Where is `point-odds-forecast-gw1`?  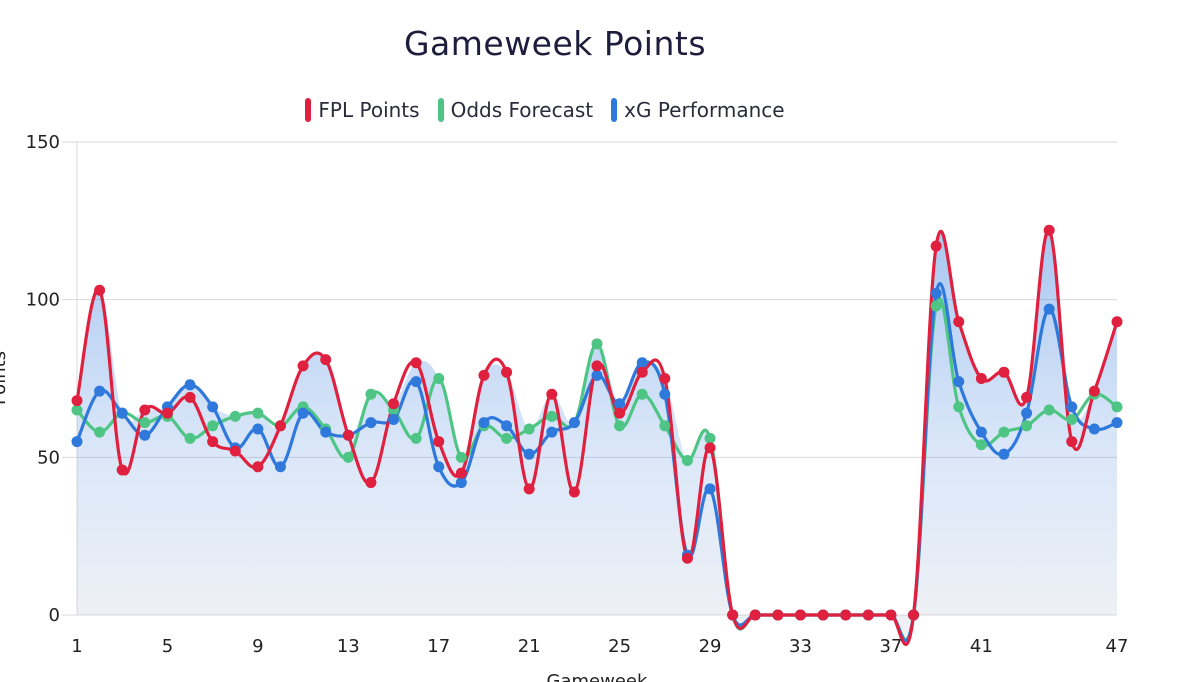 point-odds-forecast-gw1 is located at coordinates (77, 410).